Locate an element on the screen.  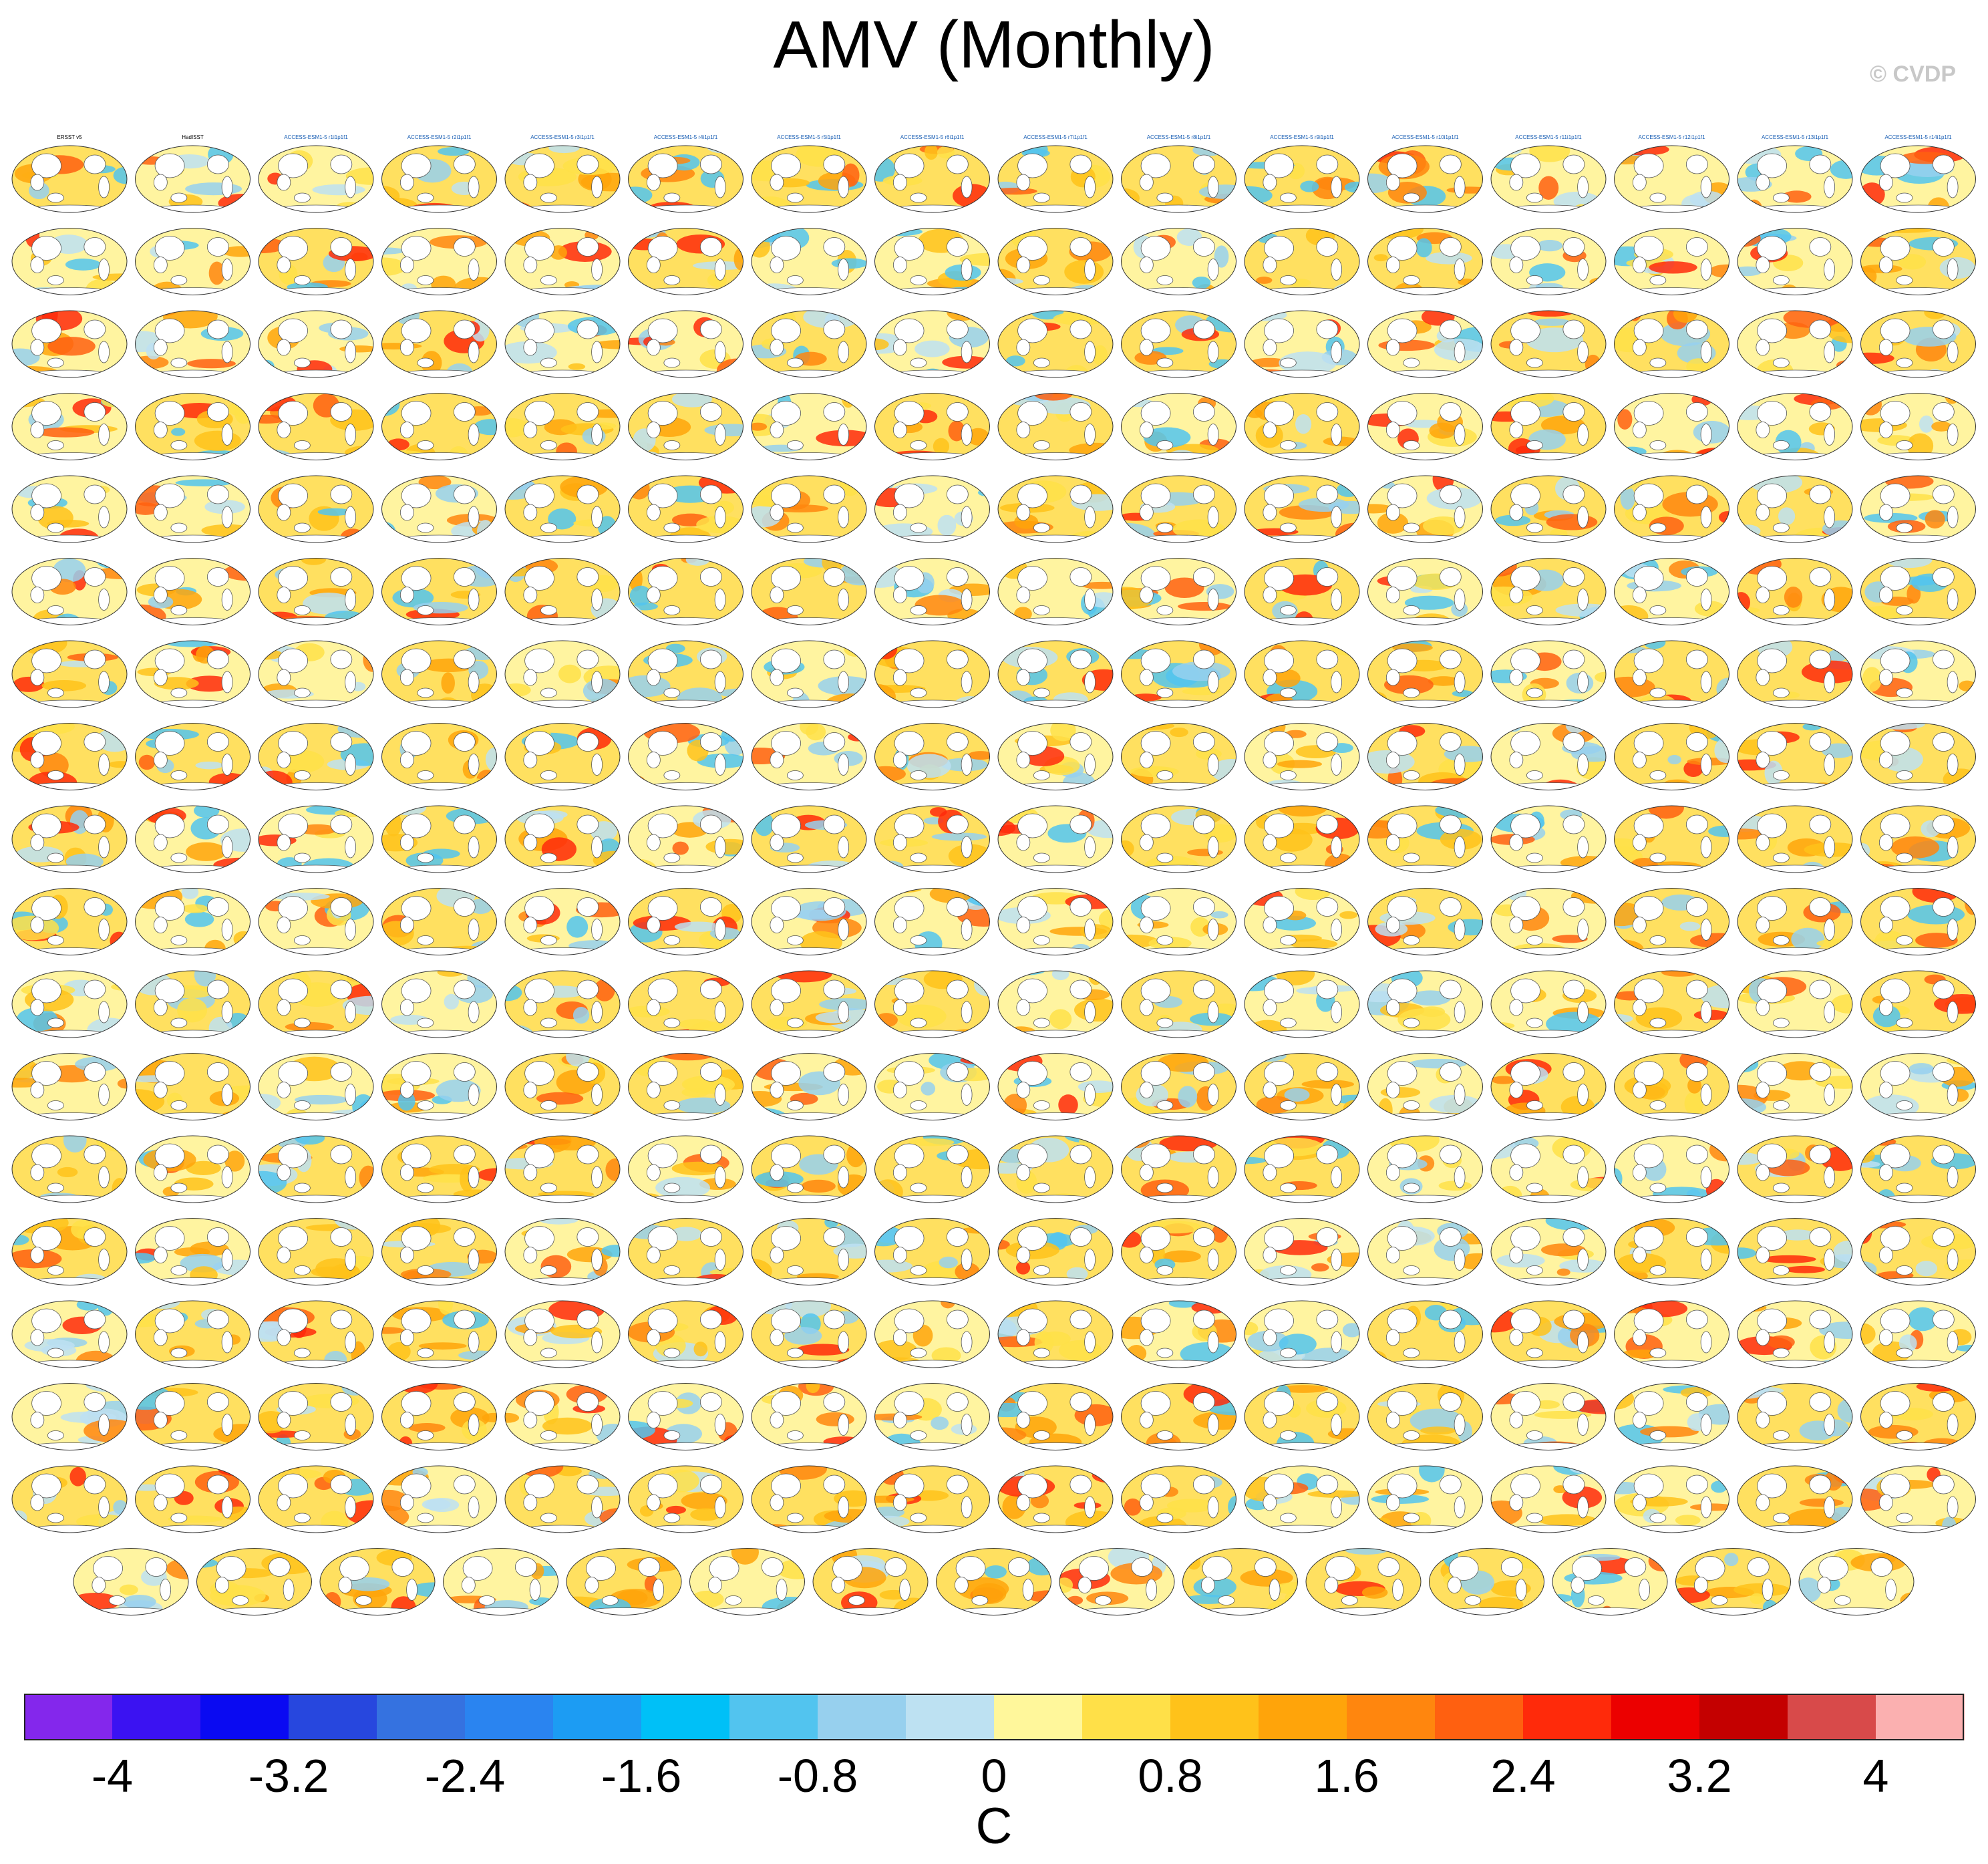
colorbar-frame is located at coordinates (994, 1717).